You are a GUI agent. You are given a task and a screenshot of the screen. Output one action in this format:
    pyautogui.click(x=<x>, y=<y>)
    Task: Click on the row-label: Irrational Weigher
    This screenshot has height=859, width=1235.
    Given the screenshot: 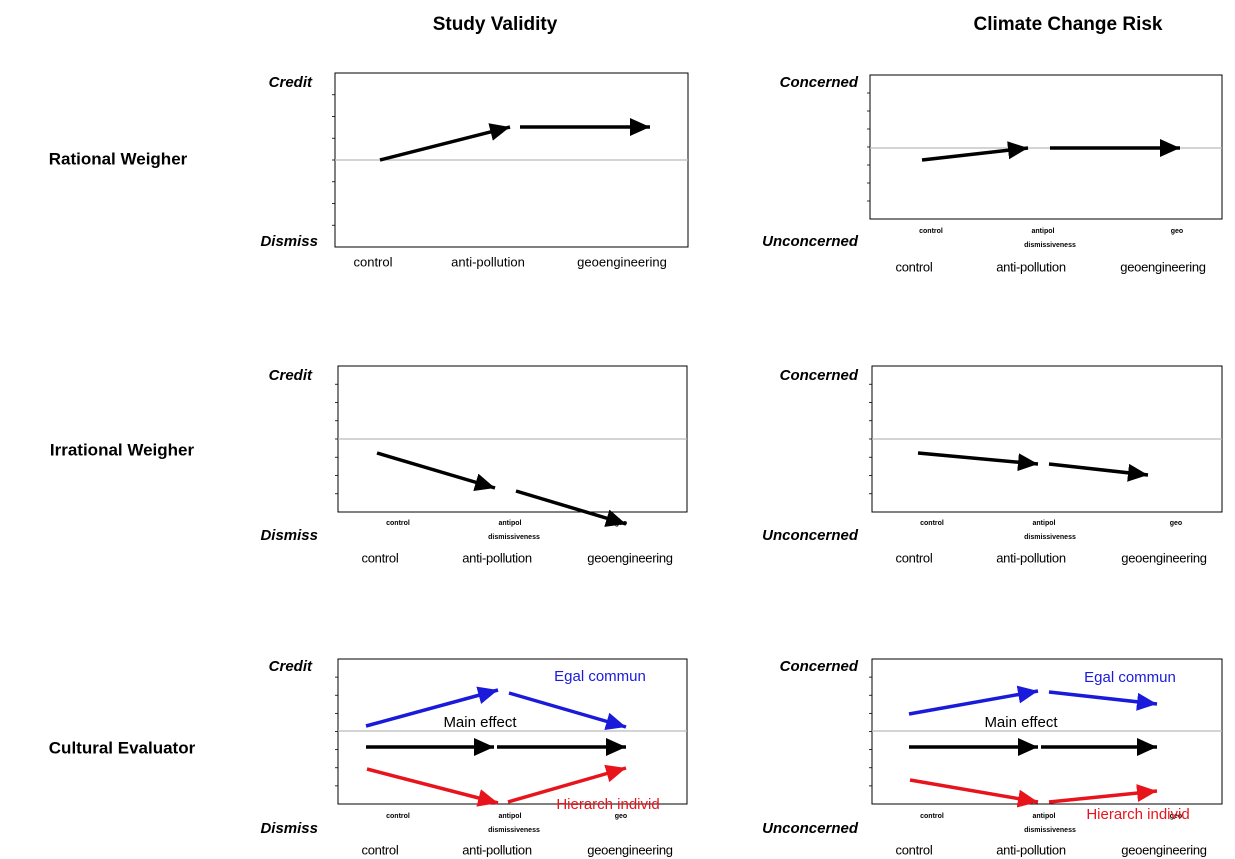 What is the action you would take?
    pyautogui.click(x=122, y=449)
    